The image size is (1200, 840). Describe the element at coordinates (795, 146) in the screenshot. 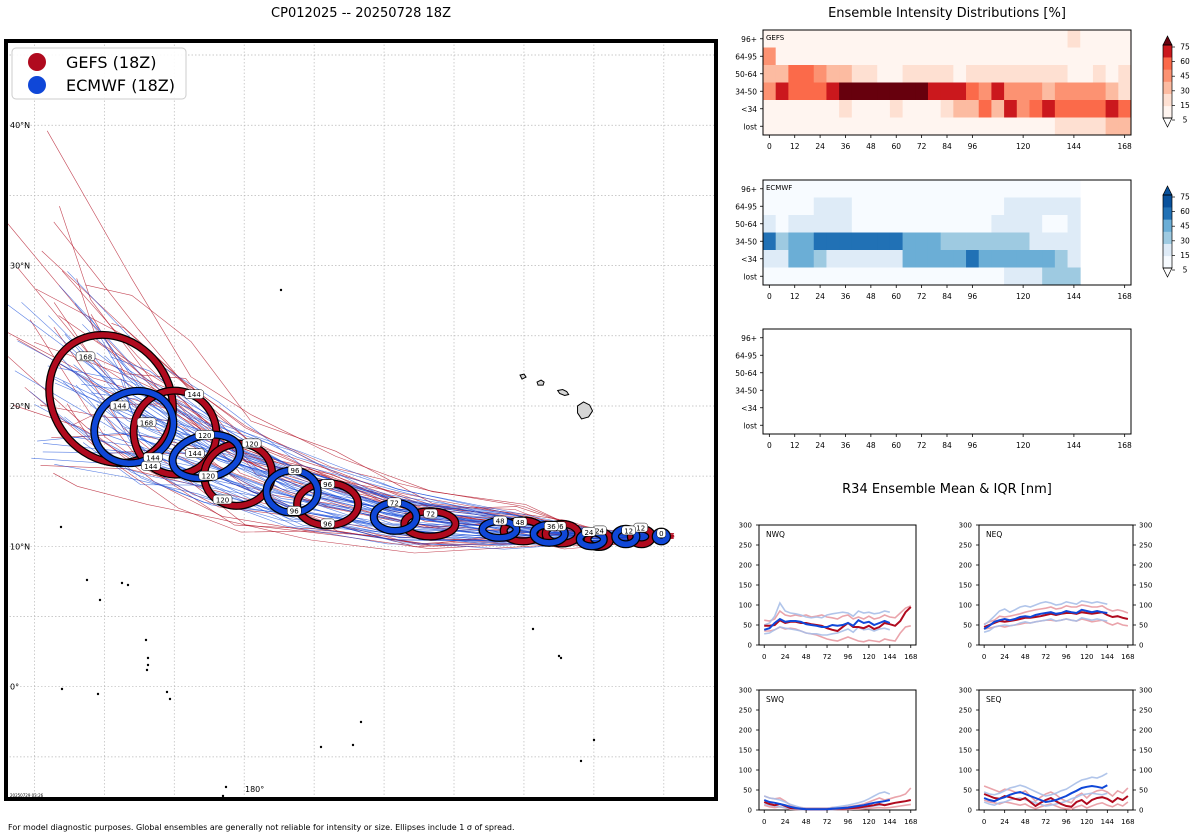

I see `x-tick-label: 12` at that location.